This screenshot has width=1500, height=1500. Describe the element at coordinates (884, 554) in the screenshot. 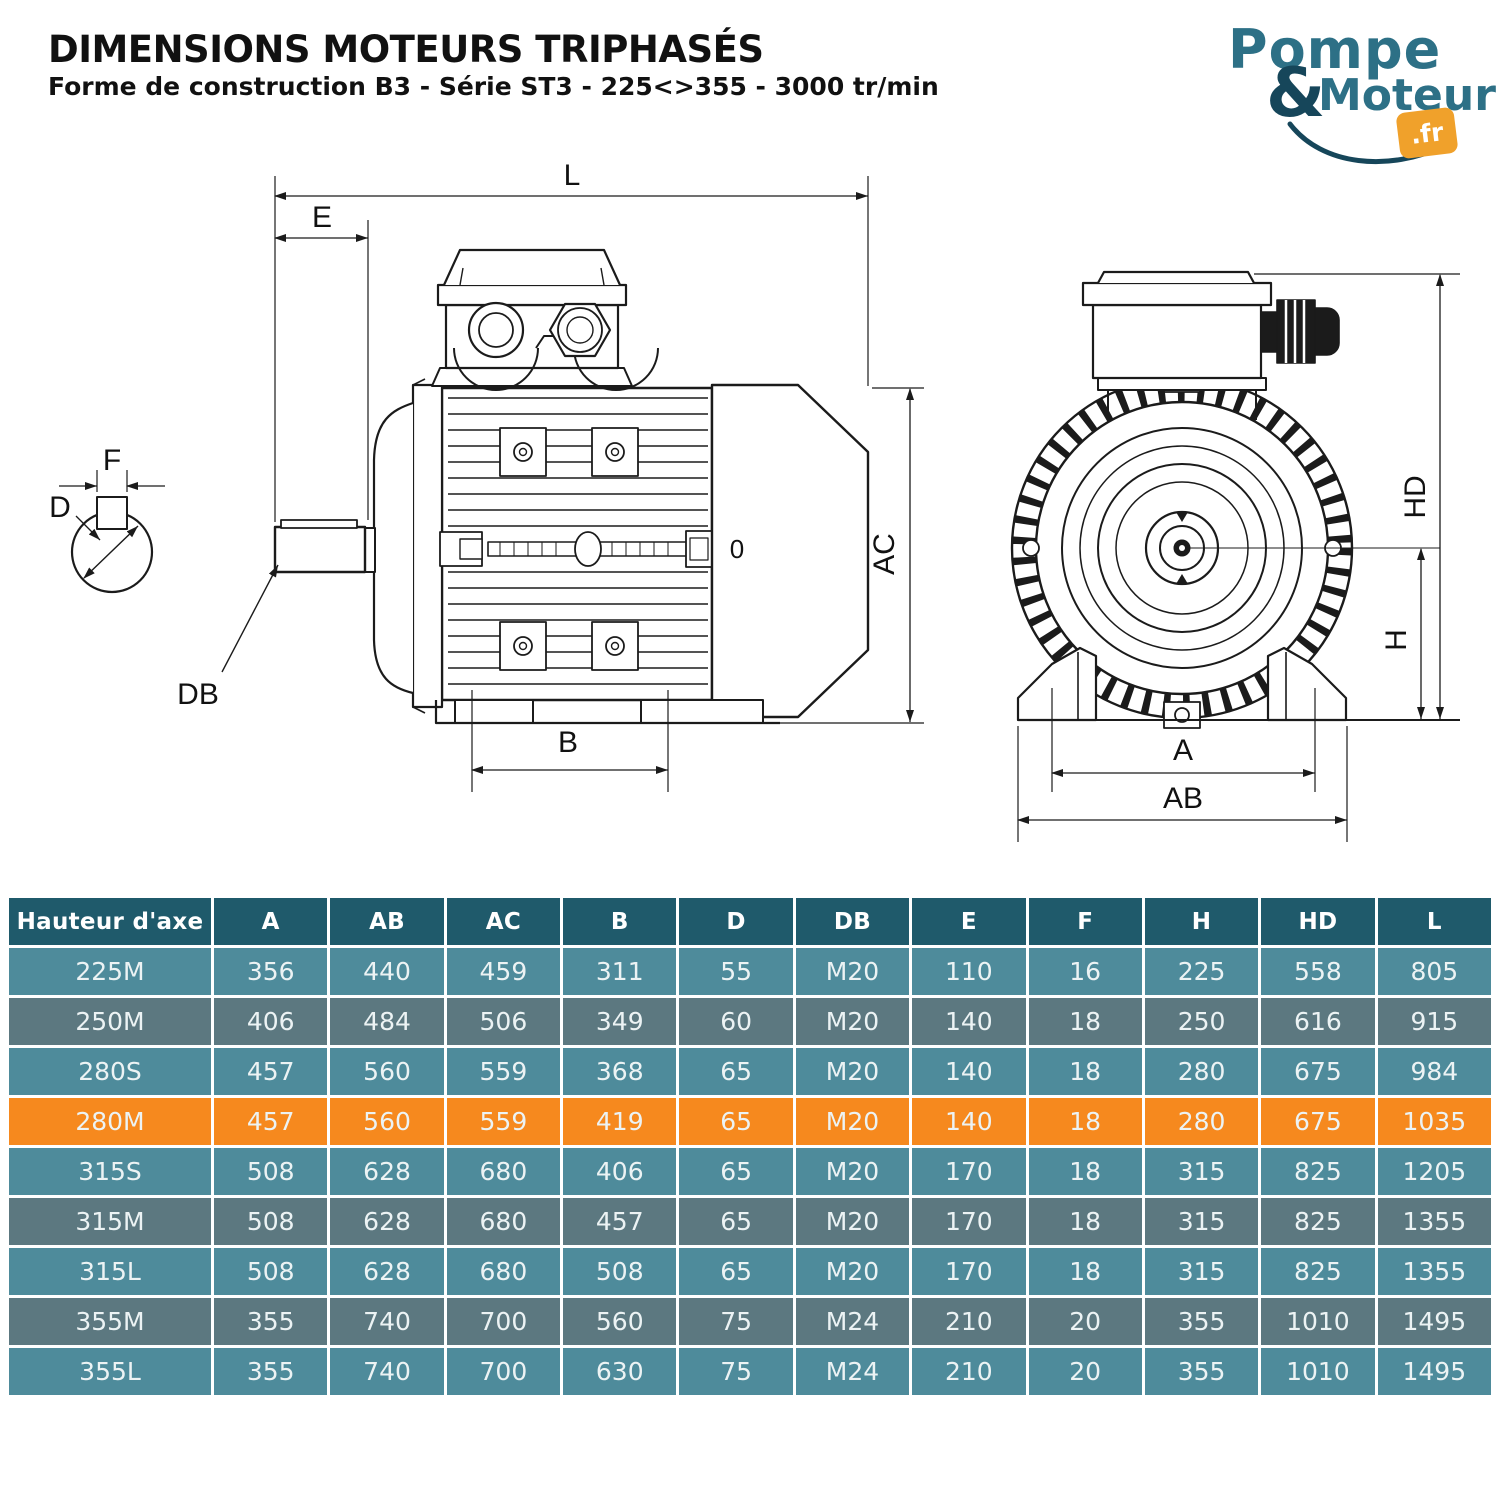

I see `dim-label-ac: AC` at that location.